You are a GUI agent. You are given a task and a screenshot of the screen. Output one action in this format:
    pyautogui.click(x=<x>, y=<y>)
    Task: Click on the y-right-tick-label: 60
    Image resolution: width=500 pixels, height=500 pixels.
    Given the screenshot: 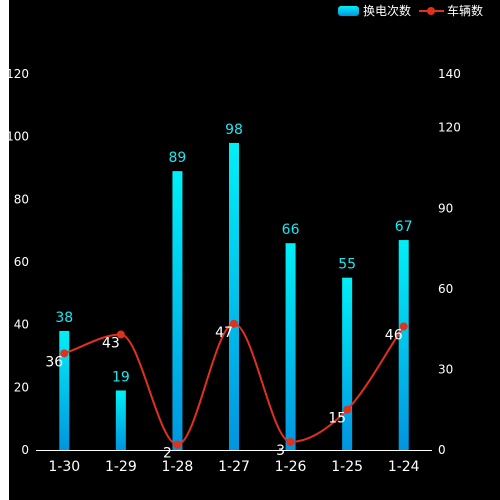 What is the action you would take?
    pyautogui.click(x=445, y=289)
    